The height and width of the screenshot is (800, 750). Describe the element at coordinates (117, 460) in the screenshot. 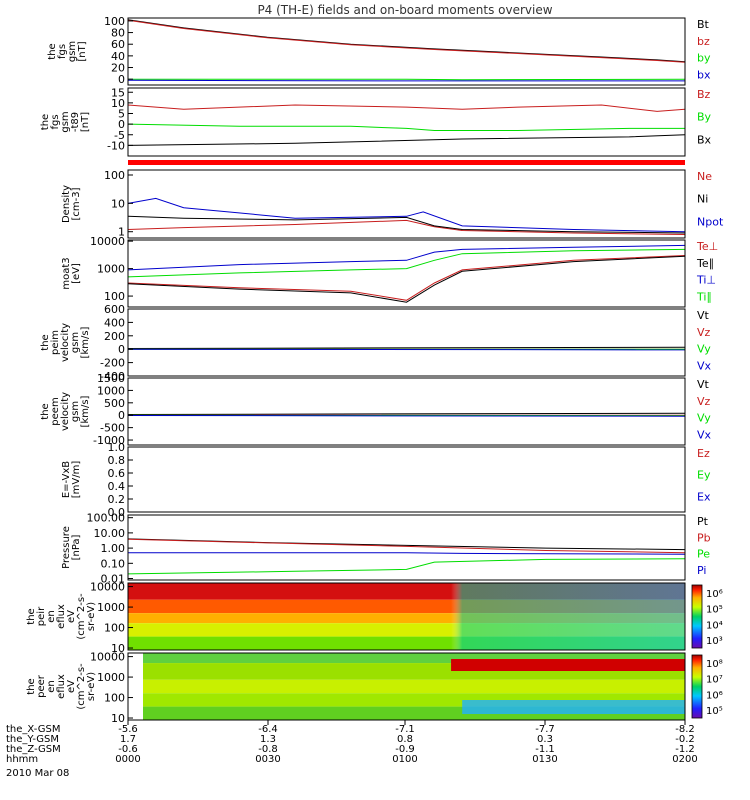

I see `y-tick-label: 0.8` at that location.